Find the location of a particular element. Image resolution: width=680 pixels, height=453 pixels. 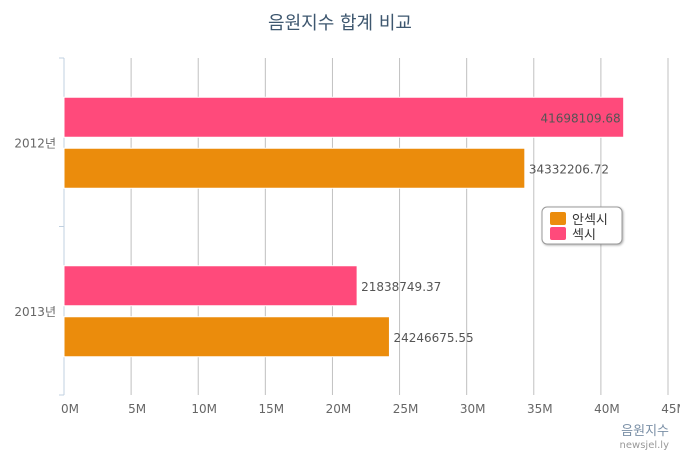

x-tick-label: 20M is located at coordinates (339, 409).